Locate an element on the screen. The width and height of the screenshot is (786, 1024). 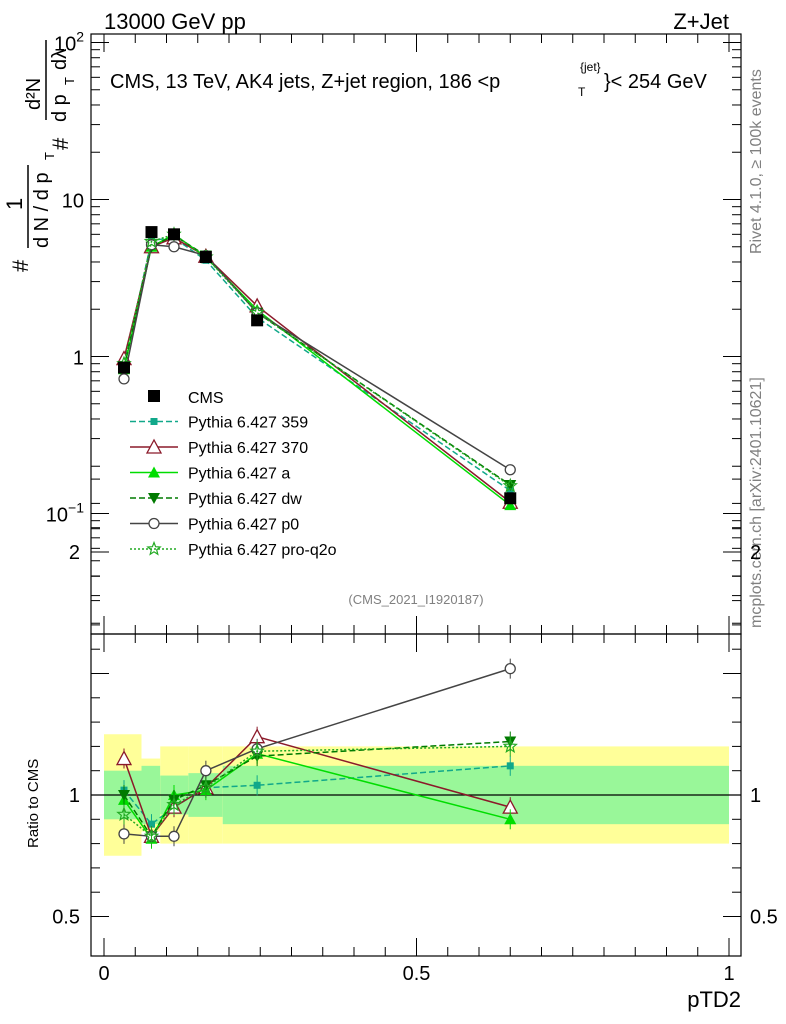
ylabel-t2: T is located at coordinates (69, 81).